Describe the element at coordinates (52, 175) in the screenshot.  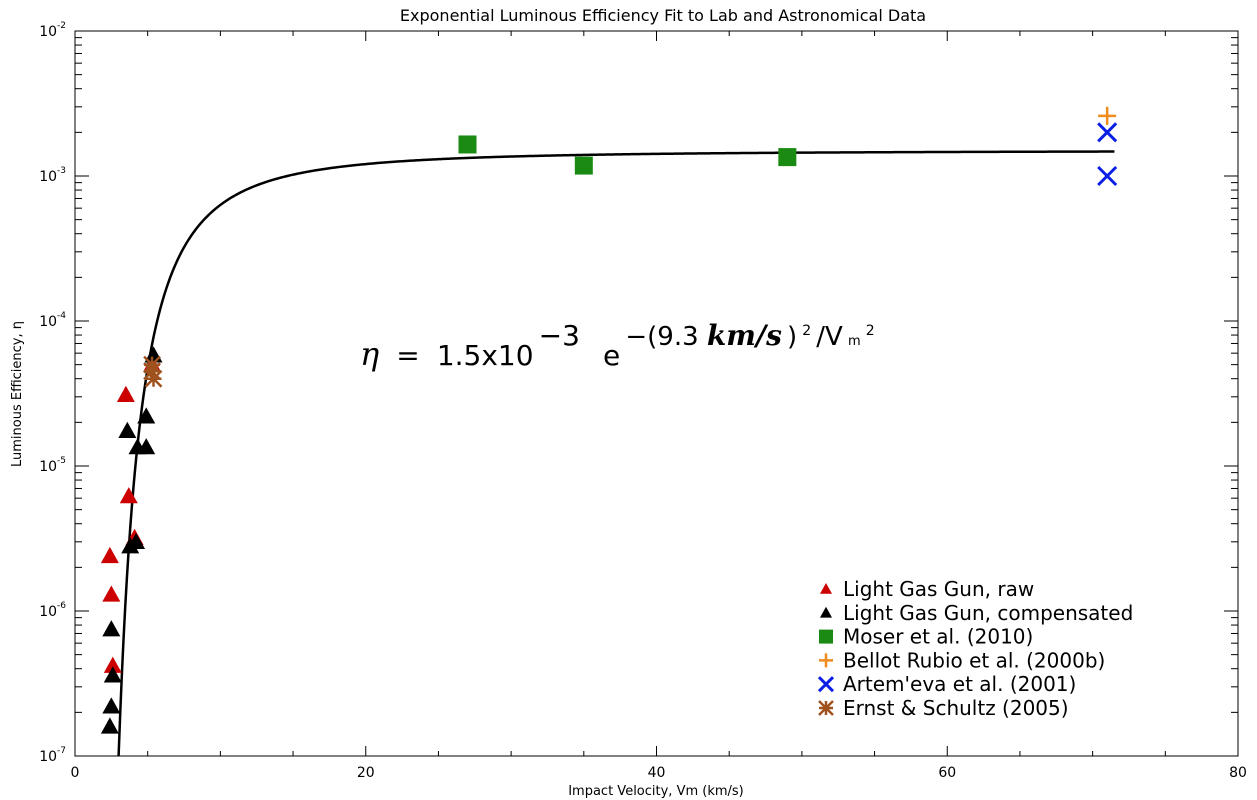
I see `y-tick-label: 10⁻³` at that location.